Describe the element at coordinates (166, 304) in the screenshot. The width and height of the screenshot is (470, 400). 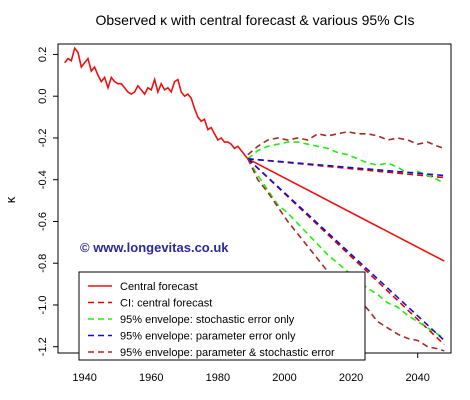
I see `legend-label: CI: central forecast` at that location.